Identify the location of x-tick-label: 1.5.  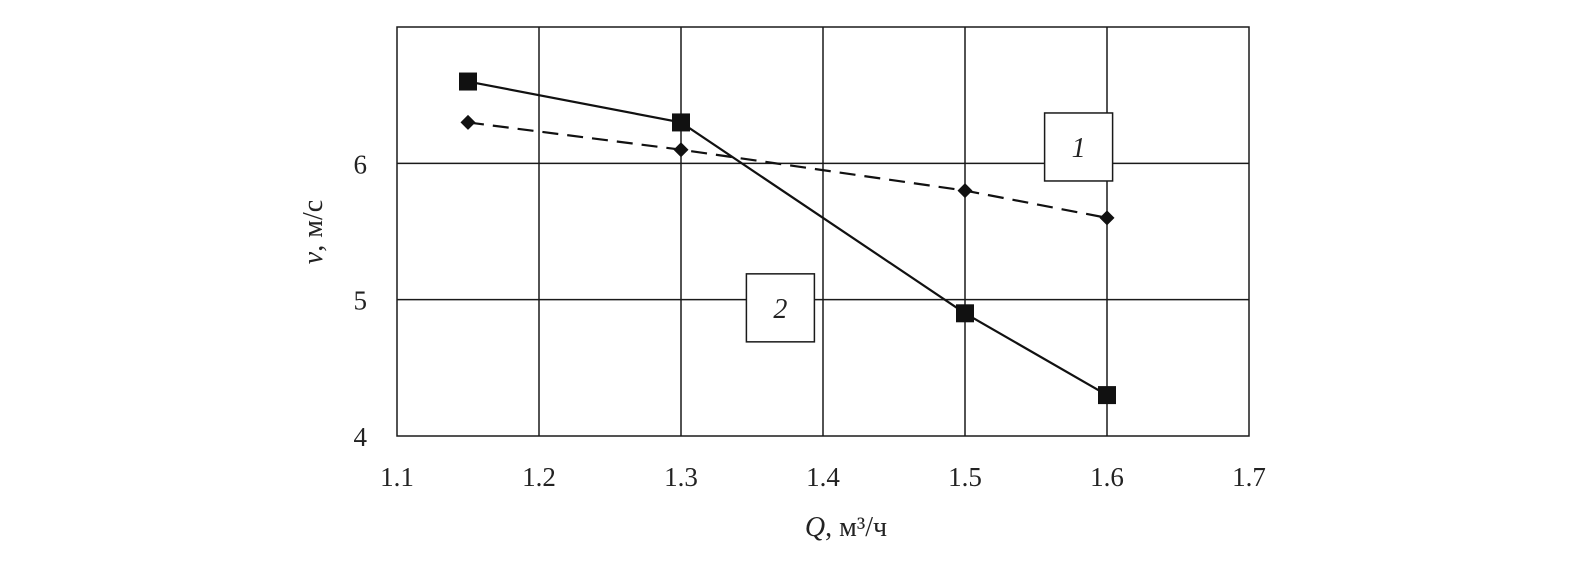
(965, 477).